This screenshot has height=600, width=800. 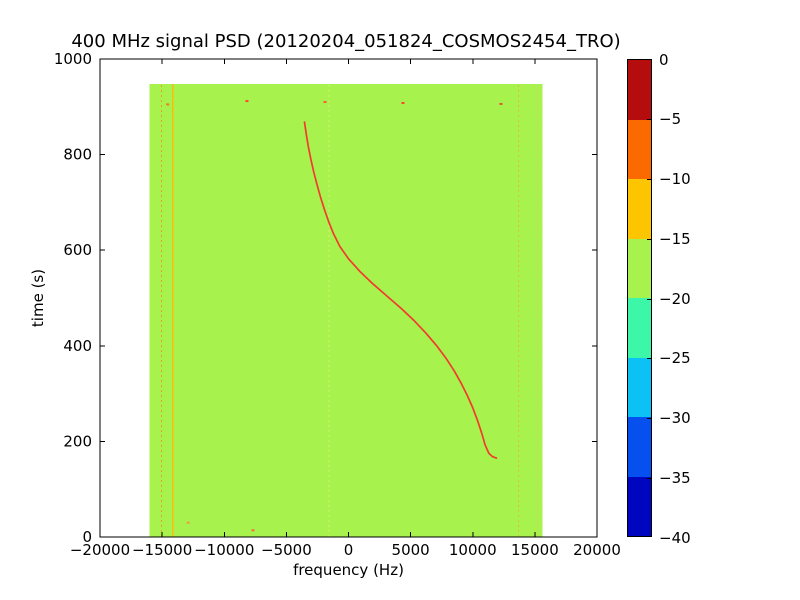 I want to click on x-tick-label: −10000, so click(x=224, y=550).